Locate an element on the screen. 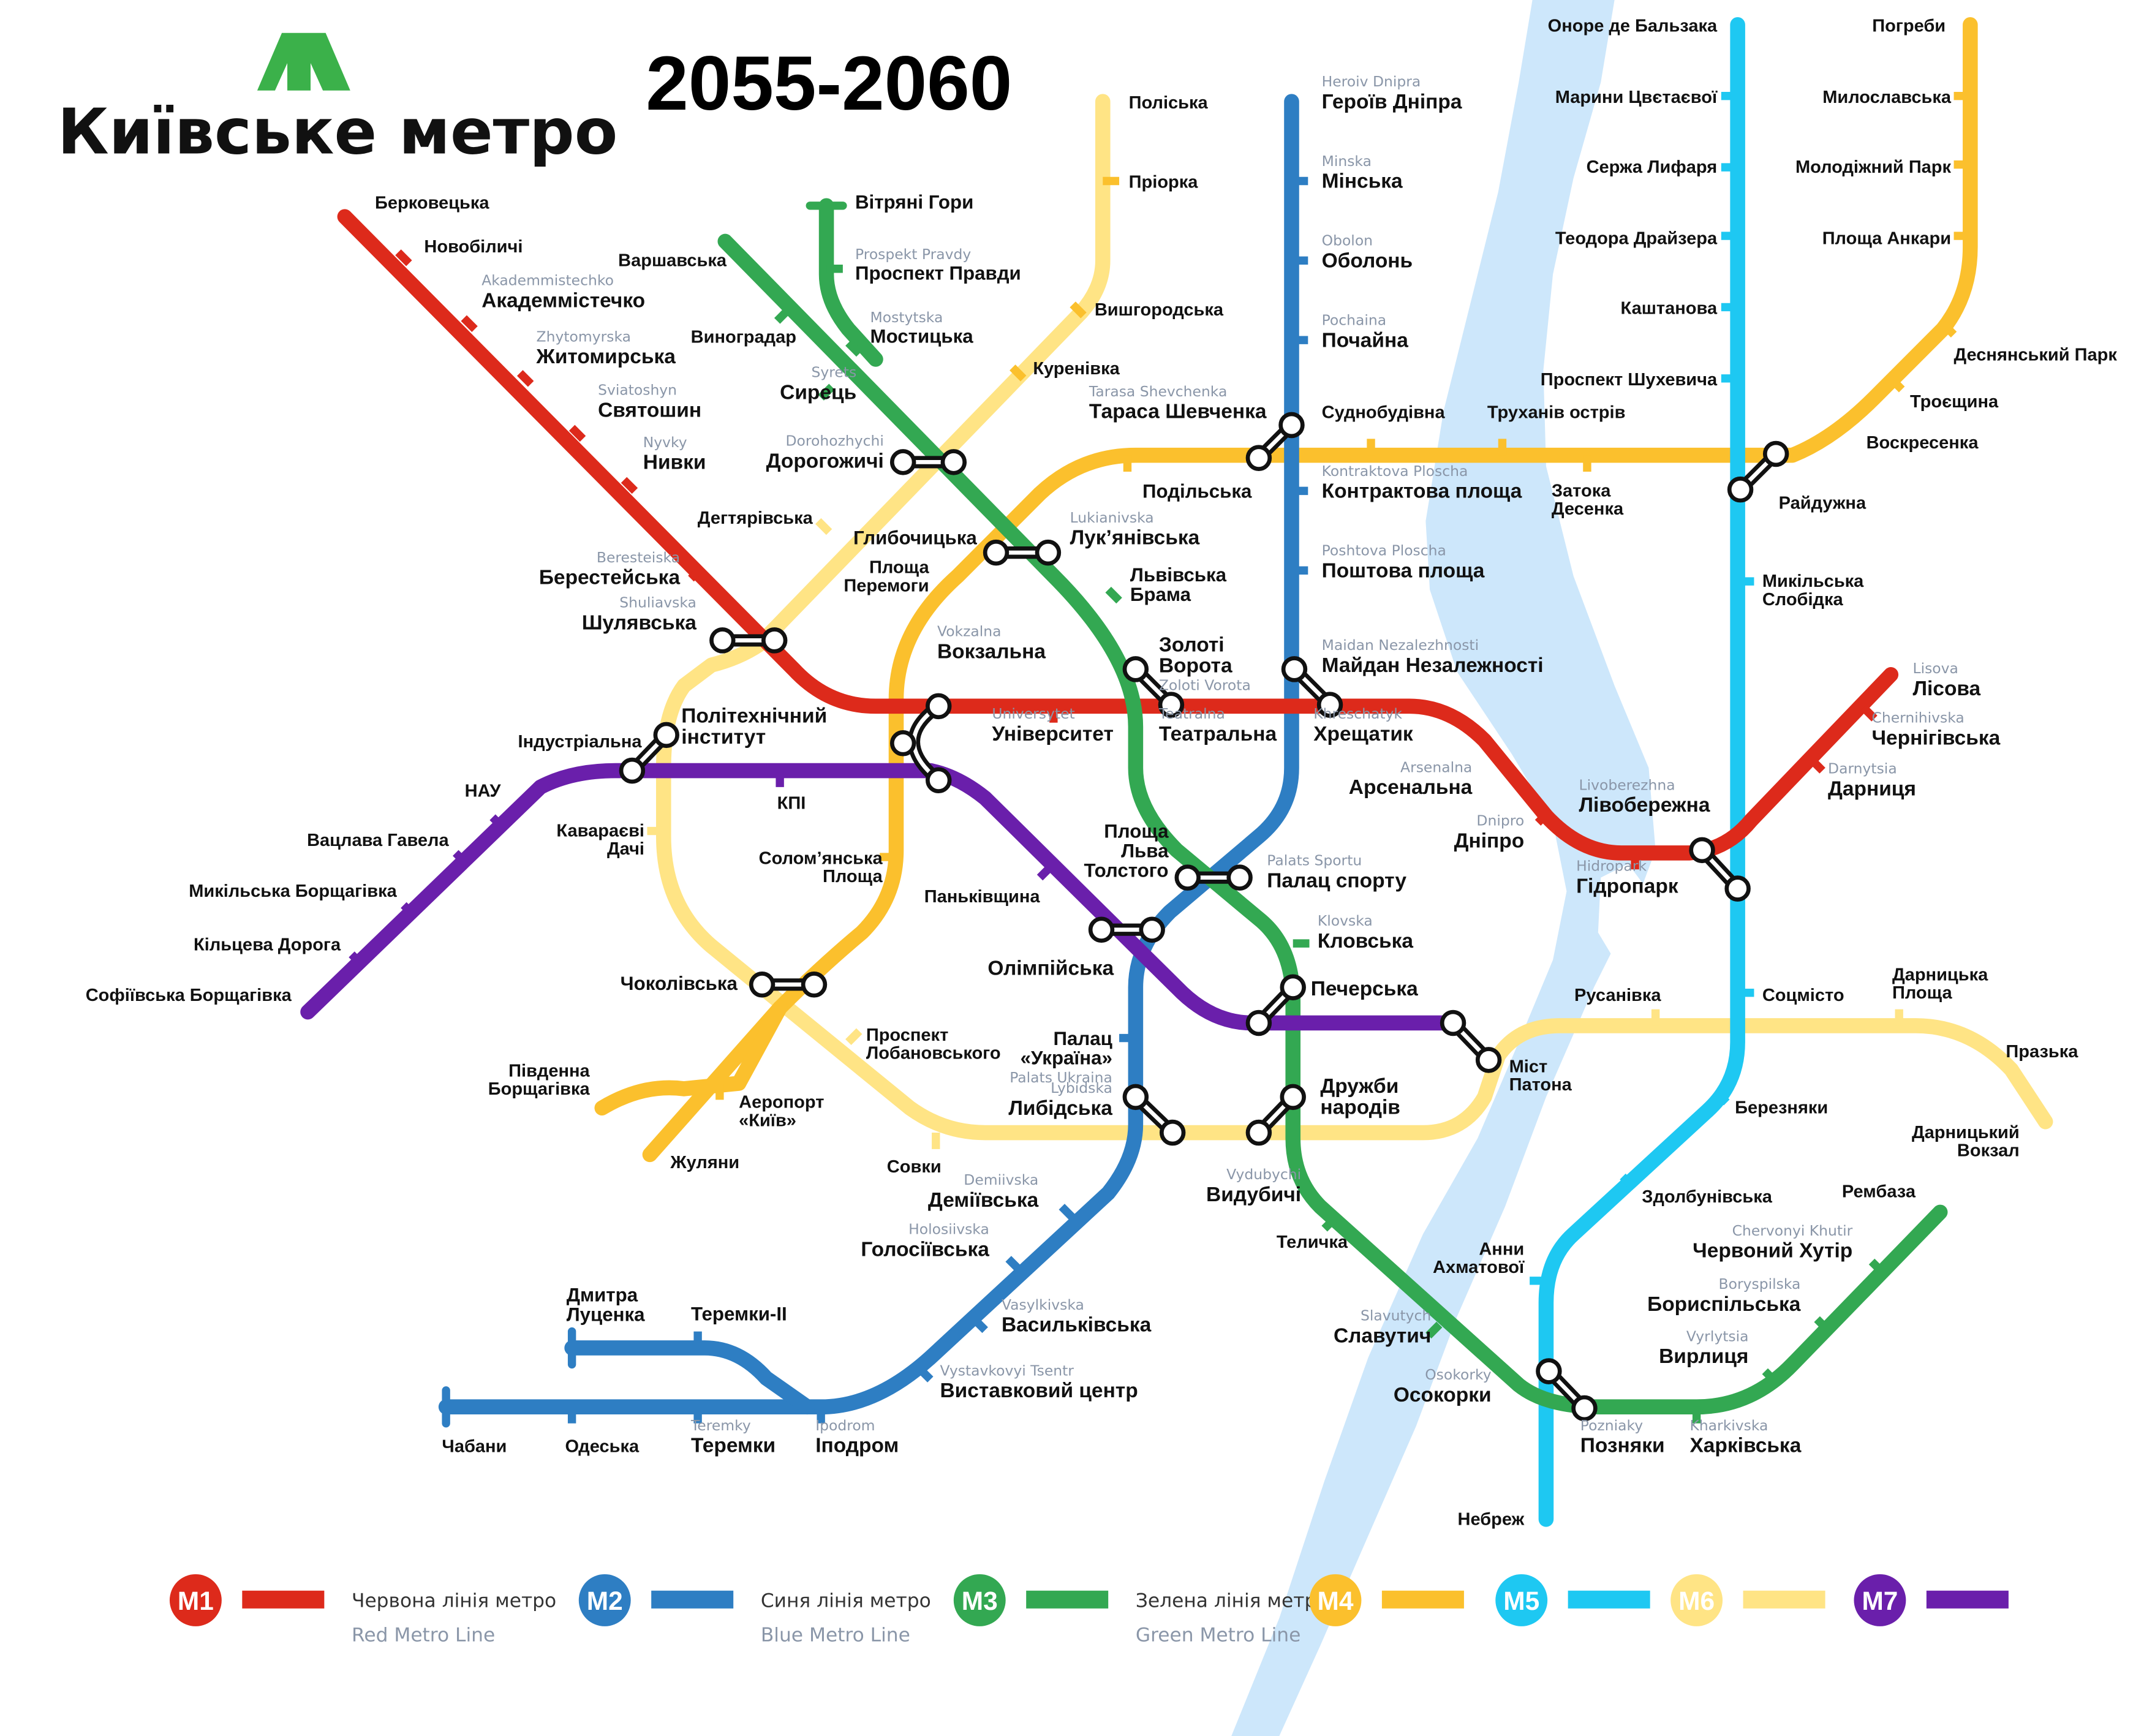  station-115: Софіївська Борщагівка is located at coordinates (189, 996).